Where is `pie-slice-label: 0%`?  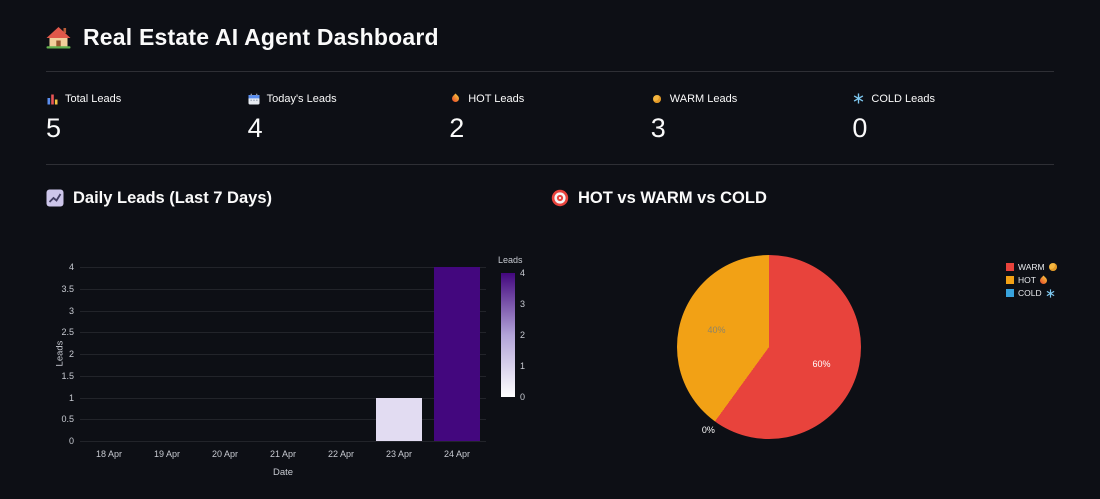
pie-slice-label: 0% is located at coordinates (708, 430).